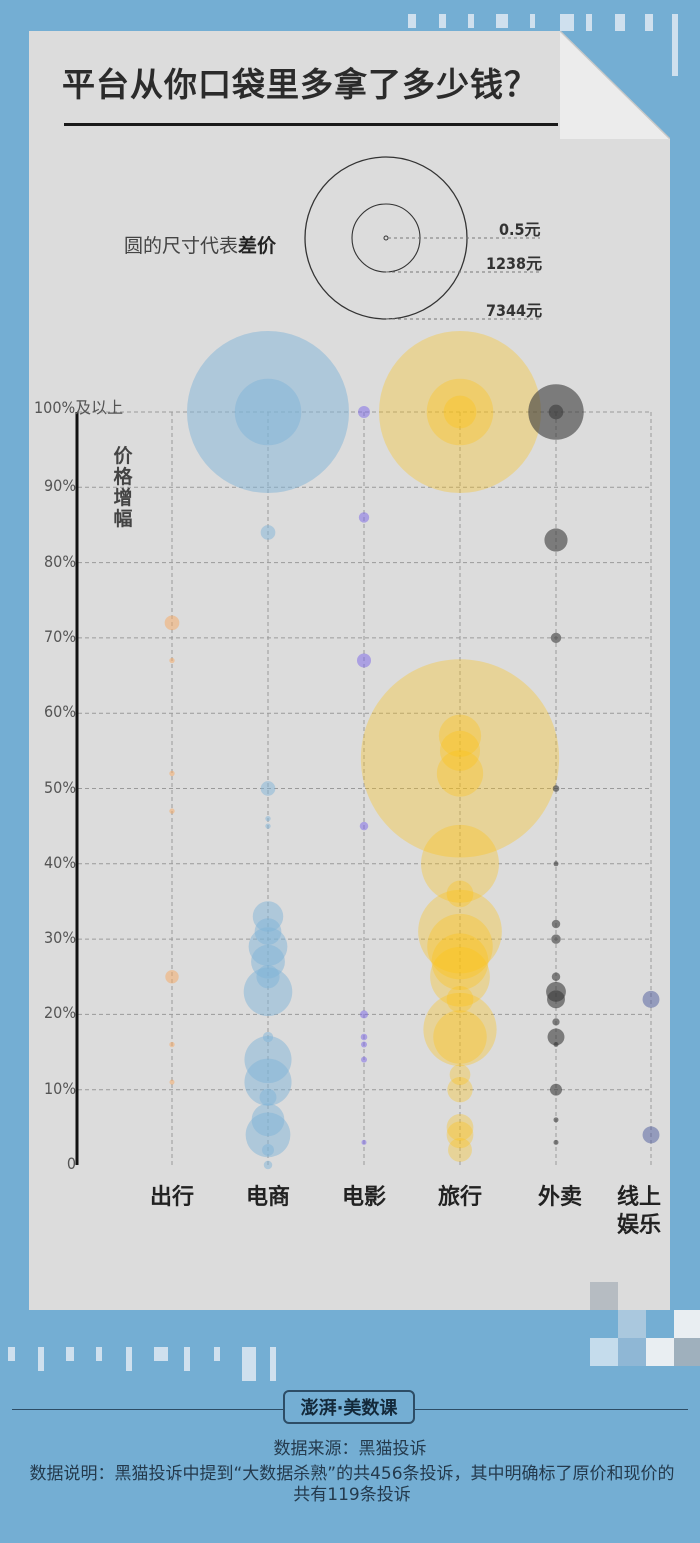  I want to click on y-tick-label: 80%, so click(60, 561).